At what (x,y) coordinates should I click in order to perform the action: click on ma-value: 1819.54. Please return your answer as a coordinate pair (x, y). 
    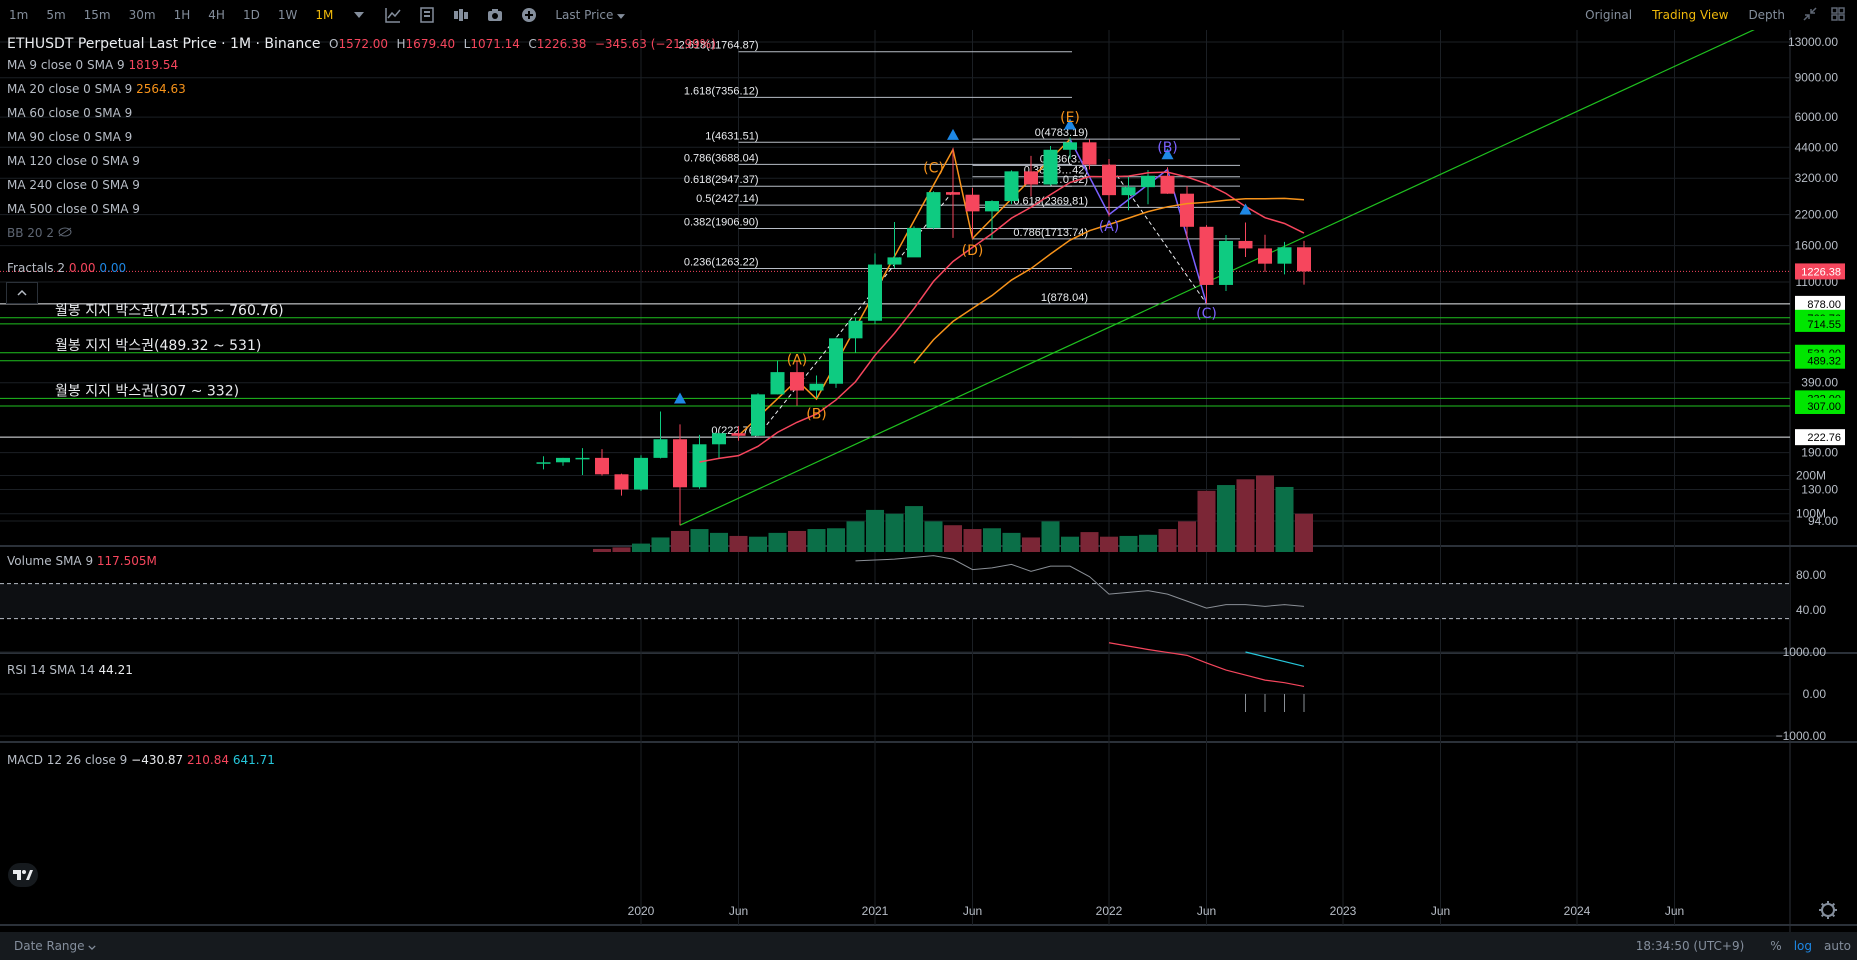
    Looking at the image, I should click on (153, 65).